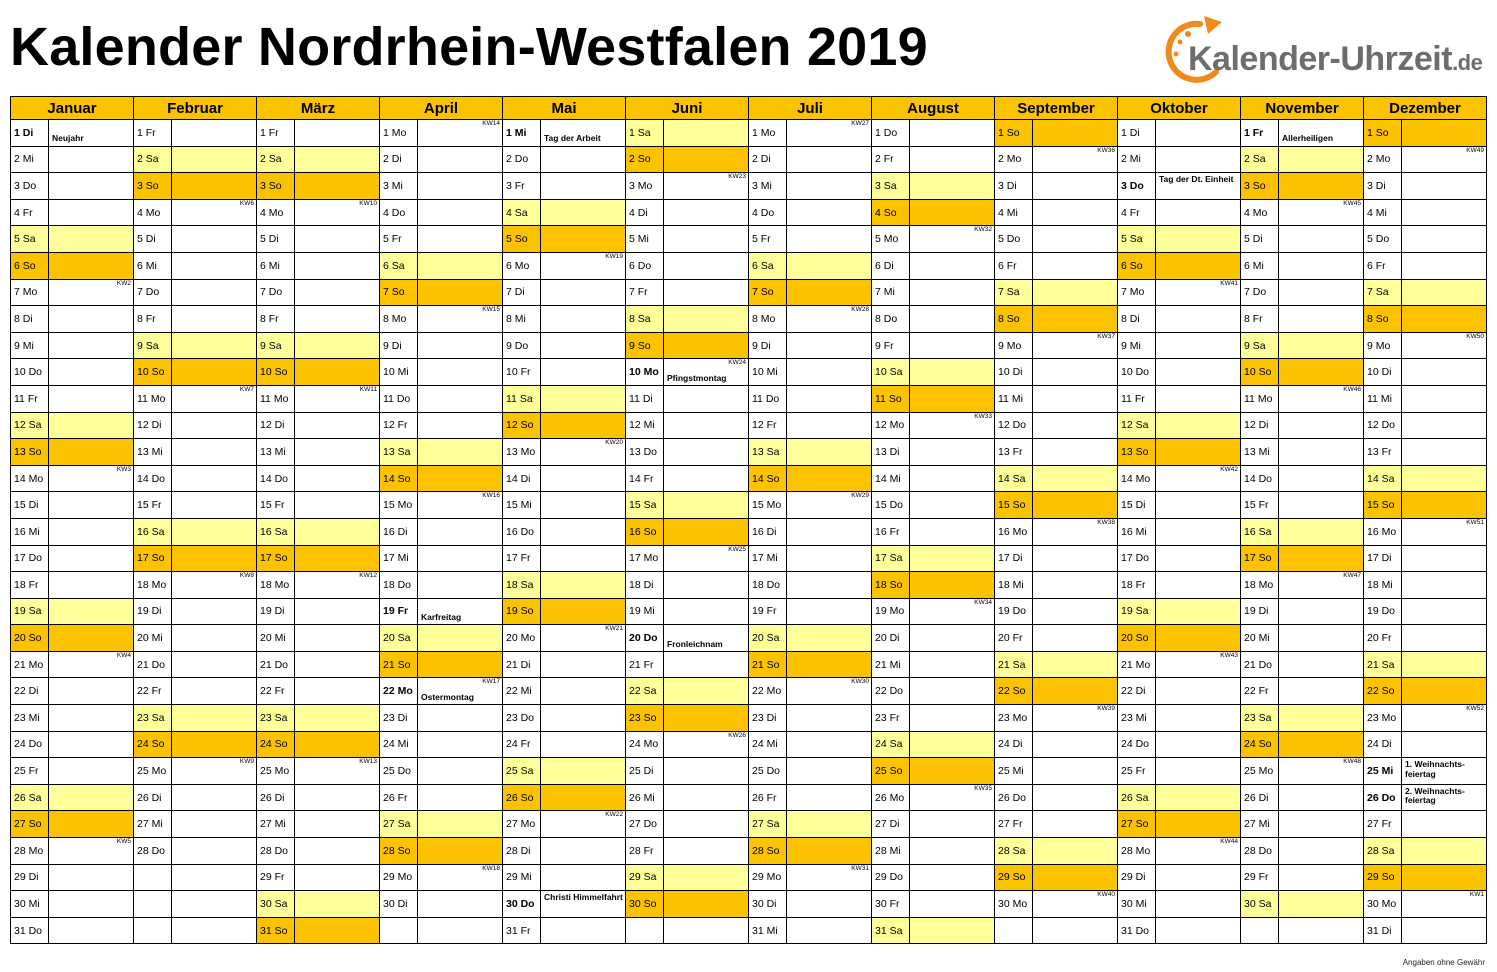  What do you see at coordinates (1335, 59) in the screenshot?
I see `logo-wordmark: Kalender-Uhrzeit.de` at bounding box center [1335, 59].